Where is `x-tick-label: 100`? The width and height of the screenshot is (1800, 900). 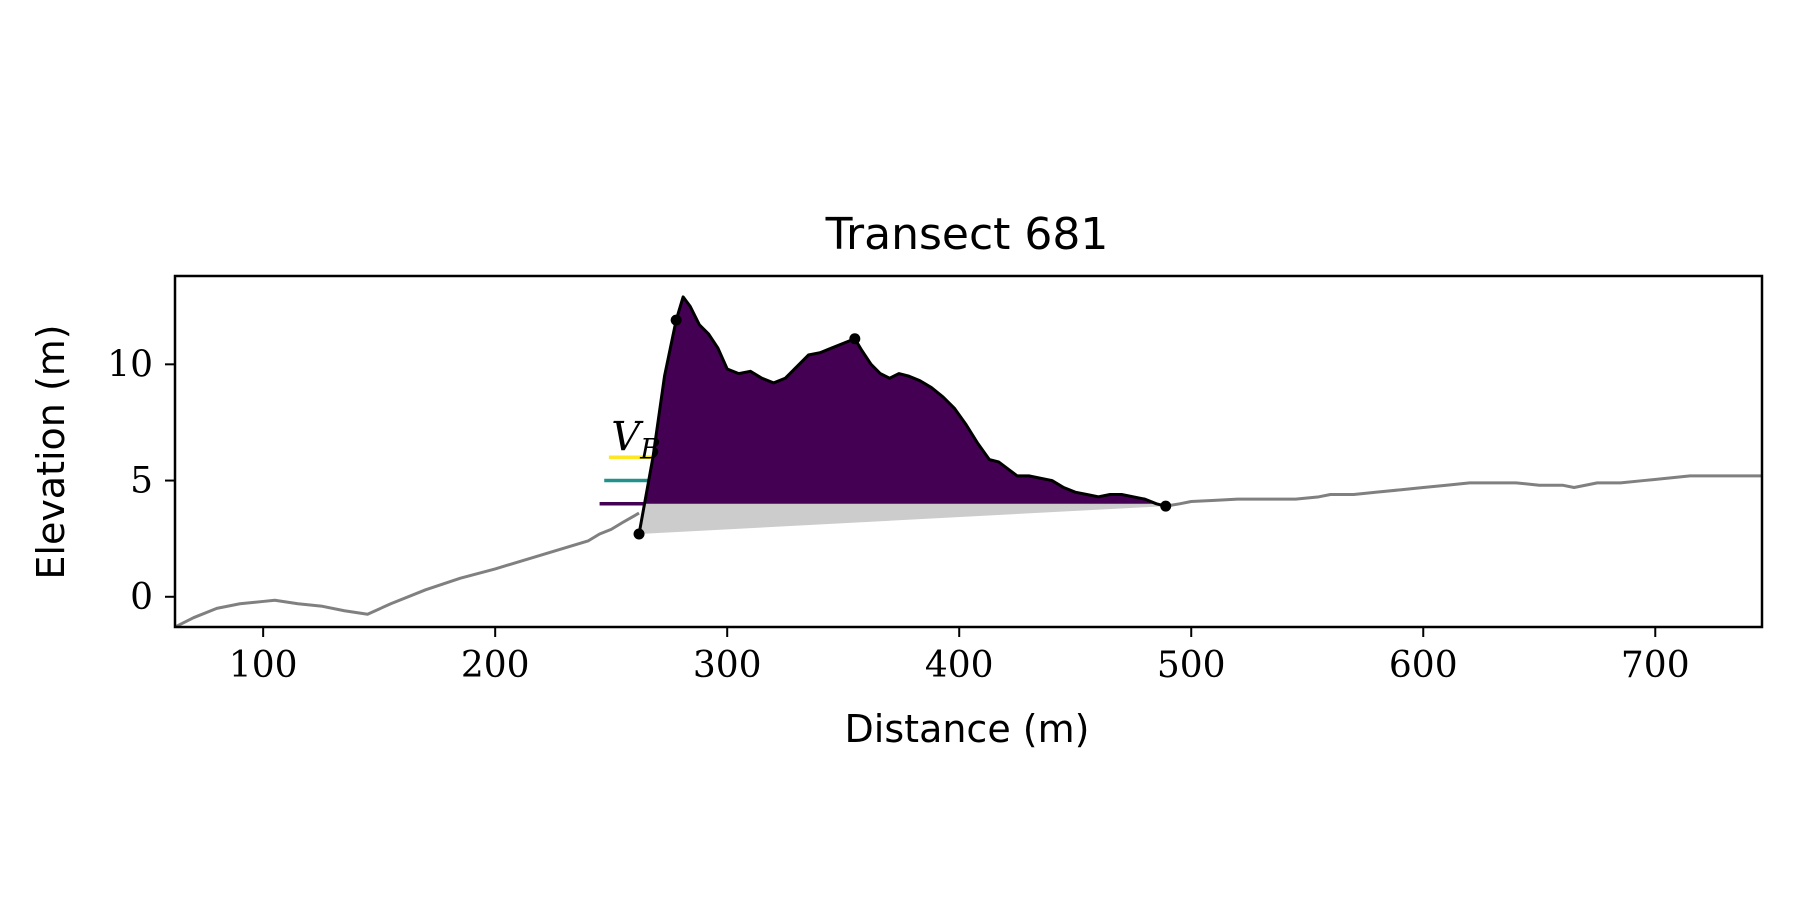
x-tick-label: 100 is located at coordinates (263, 665).